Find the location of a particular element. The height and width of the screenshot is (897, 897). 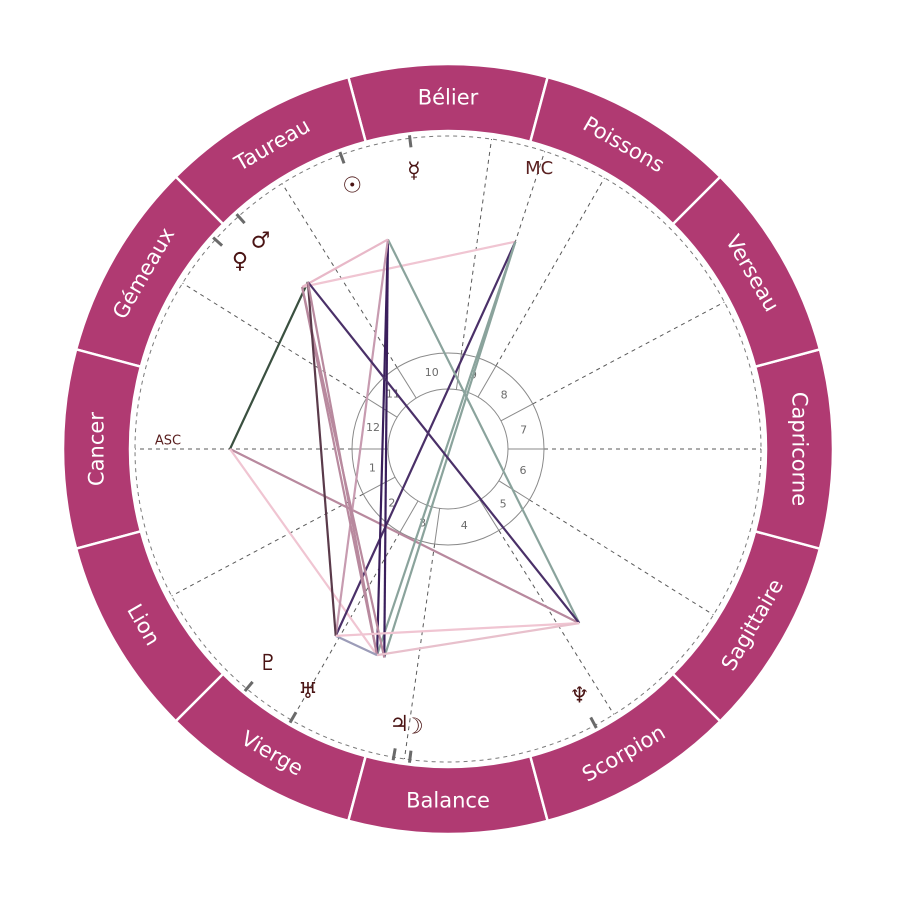

aspect-line-mars-moon is located at coordinates (342, 468).